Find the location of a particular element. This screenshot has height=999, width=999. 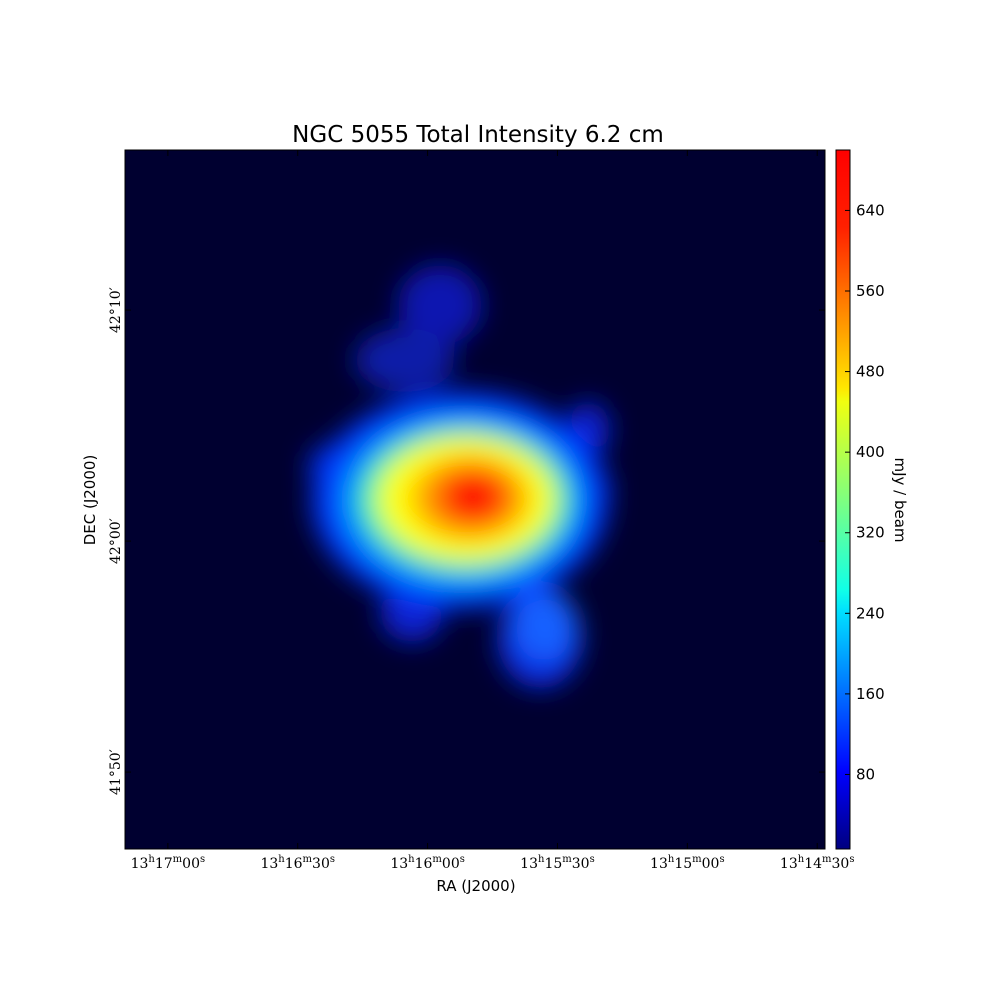

x-tick-label: 13h15m30s is located at coordinates (557, 863).